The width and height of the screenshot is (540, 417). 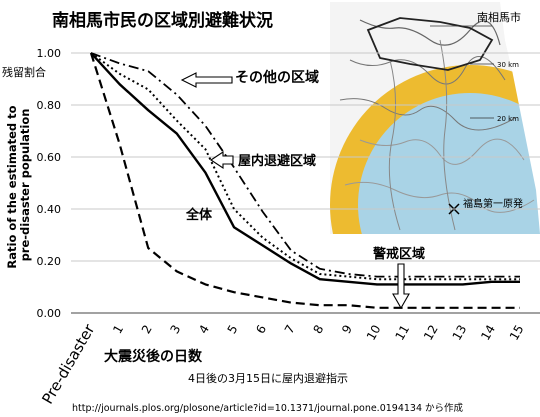 I want to click on x-tick-label: 5, so click(x=233, y=330).